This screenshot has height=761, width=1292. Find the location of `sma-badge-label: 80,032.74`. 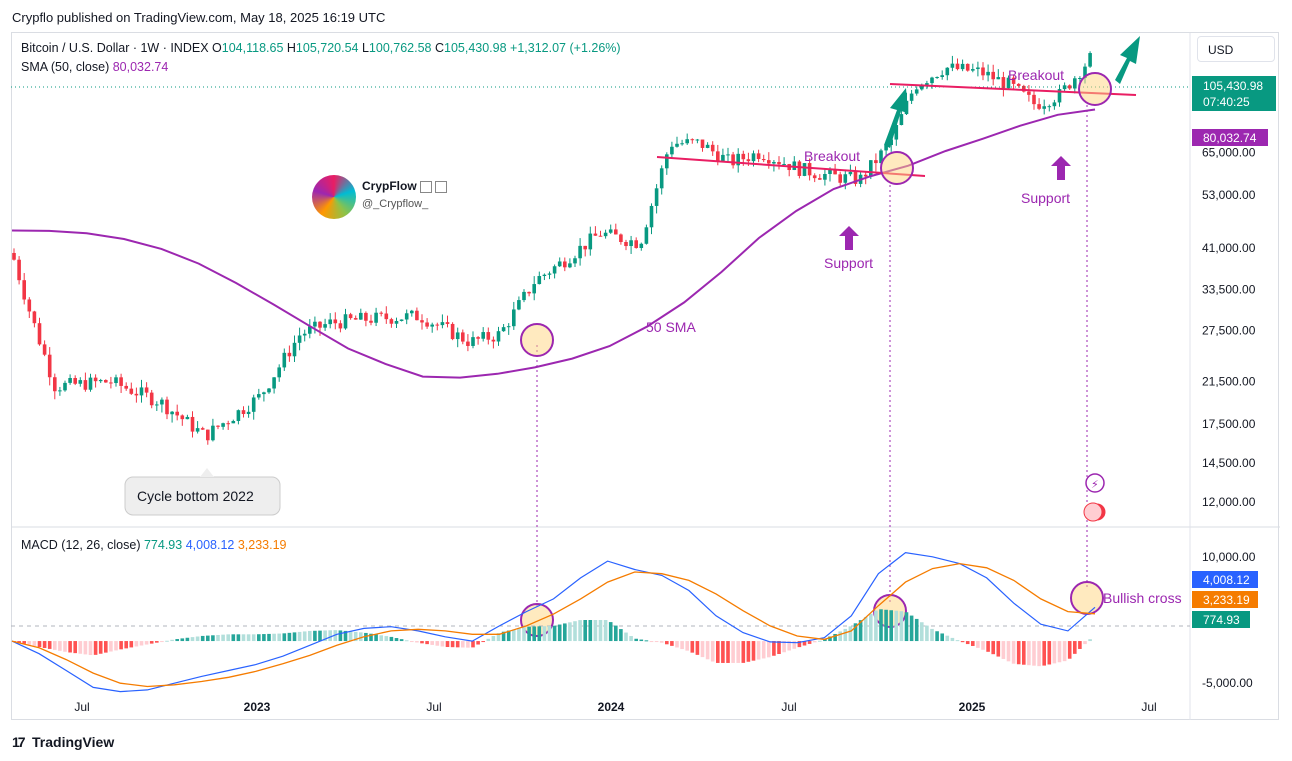

sma-badge-label: 80,032.74 is located at coordinates (1230, 138).